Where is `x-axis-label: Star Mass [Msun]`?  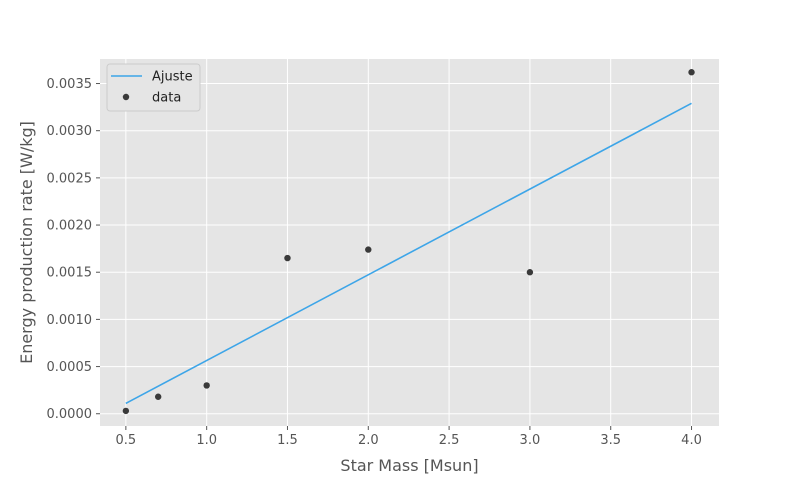
x-axis-label: Star Mass [Msun] is located at coordinates (409, 465).